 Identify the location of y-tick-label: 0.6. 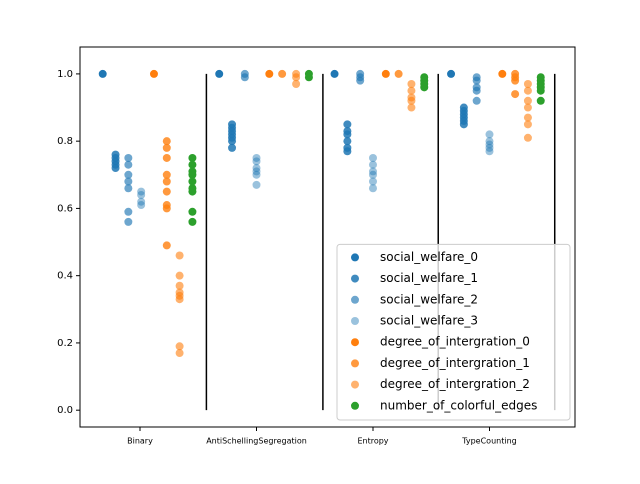
(65, 208).